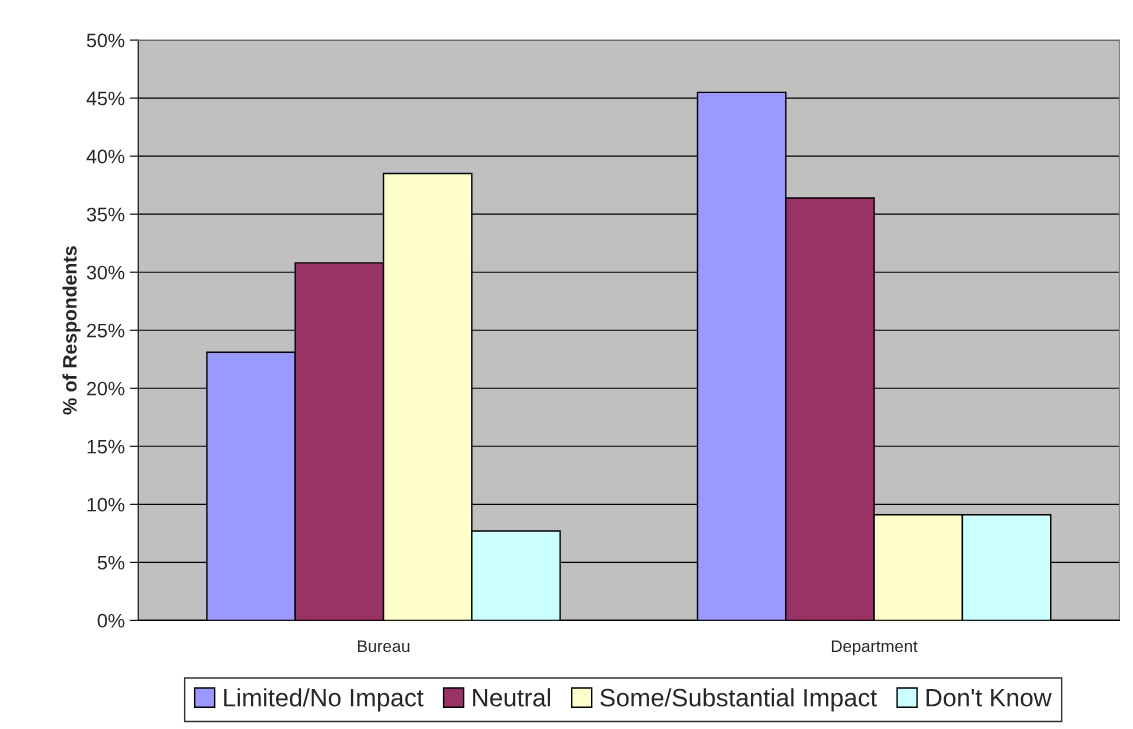  What do you see at coordinates (512, 697) in the screenshot?
I see `legend-label: Neutral` at bounding box center [512, 697].